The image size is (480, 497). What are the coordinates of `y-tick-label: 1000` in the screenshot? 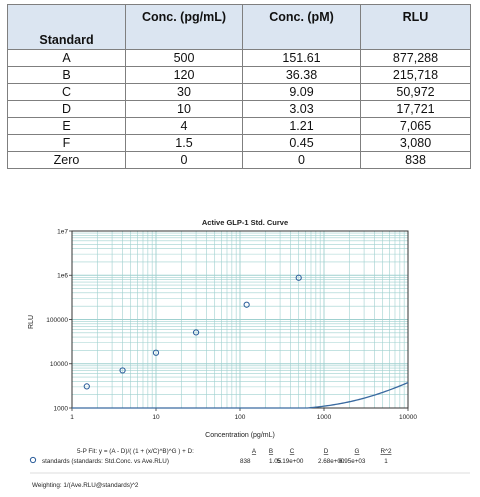 It's located at (61, 408).